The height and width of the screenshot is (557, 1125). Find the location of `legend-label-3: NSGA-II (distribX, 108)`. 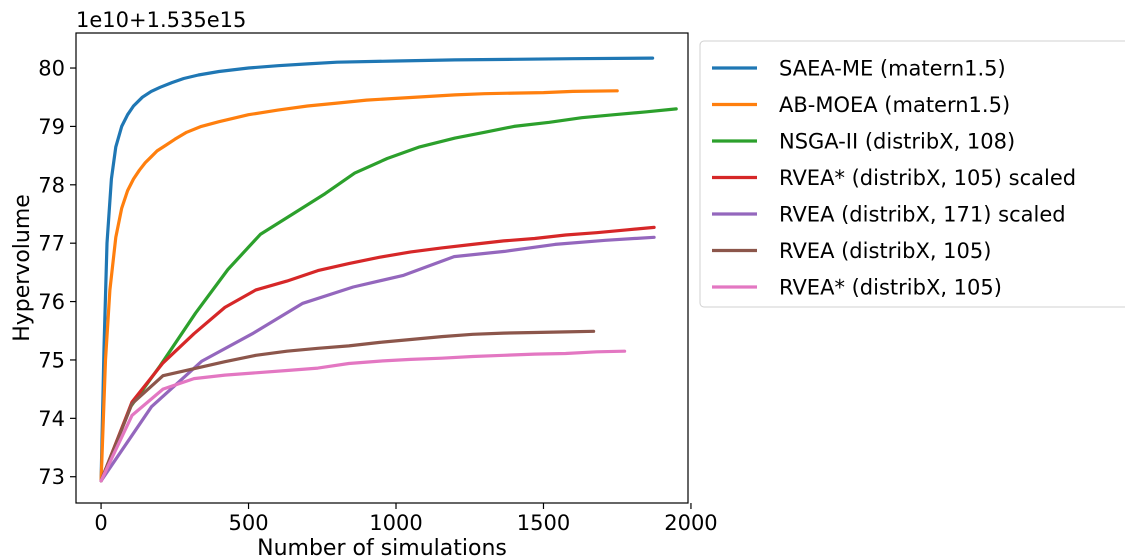

legend-label-3: NSGA-II (distribX, 108) is located at coordinates (897, 142).